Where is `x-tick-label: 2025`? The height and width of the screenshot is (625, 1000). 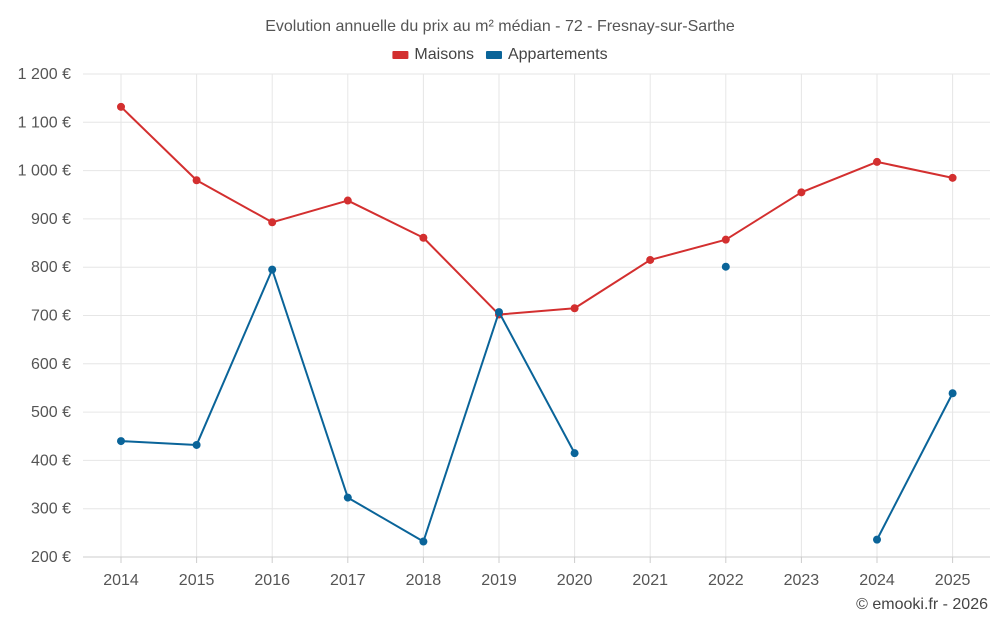
x-tick-label: 2025 is located at coordinates (953, 580).